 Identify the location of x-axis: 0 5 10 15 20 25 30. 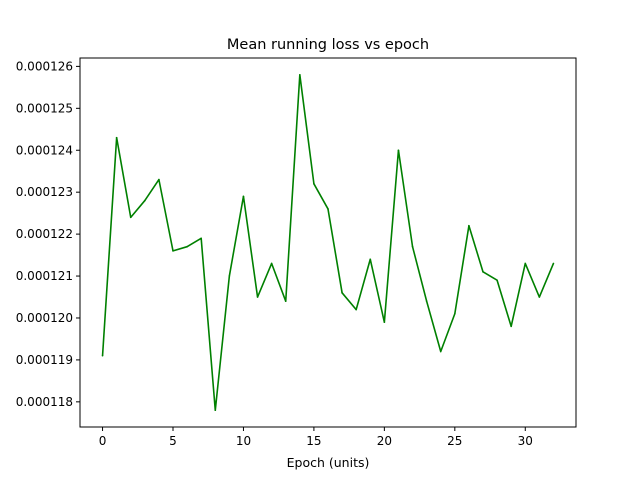
(316, 437).